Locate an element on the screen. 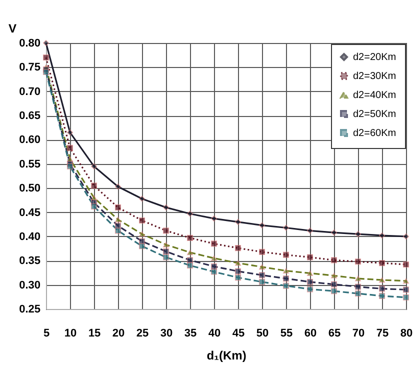 Image resolution: width=419 pixels, height=367 pixels. y-tick-label: 0.75 is located at coordinates (29, 68).